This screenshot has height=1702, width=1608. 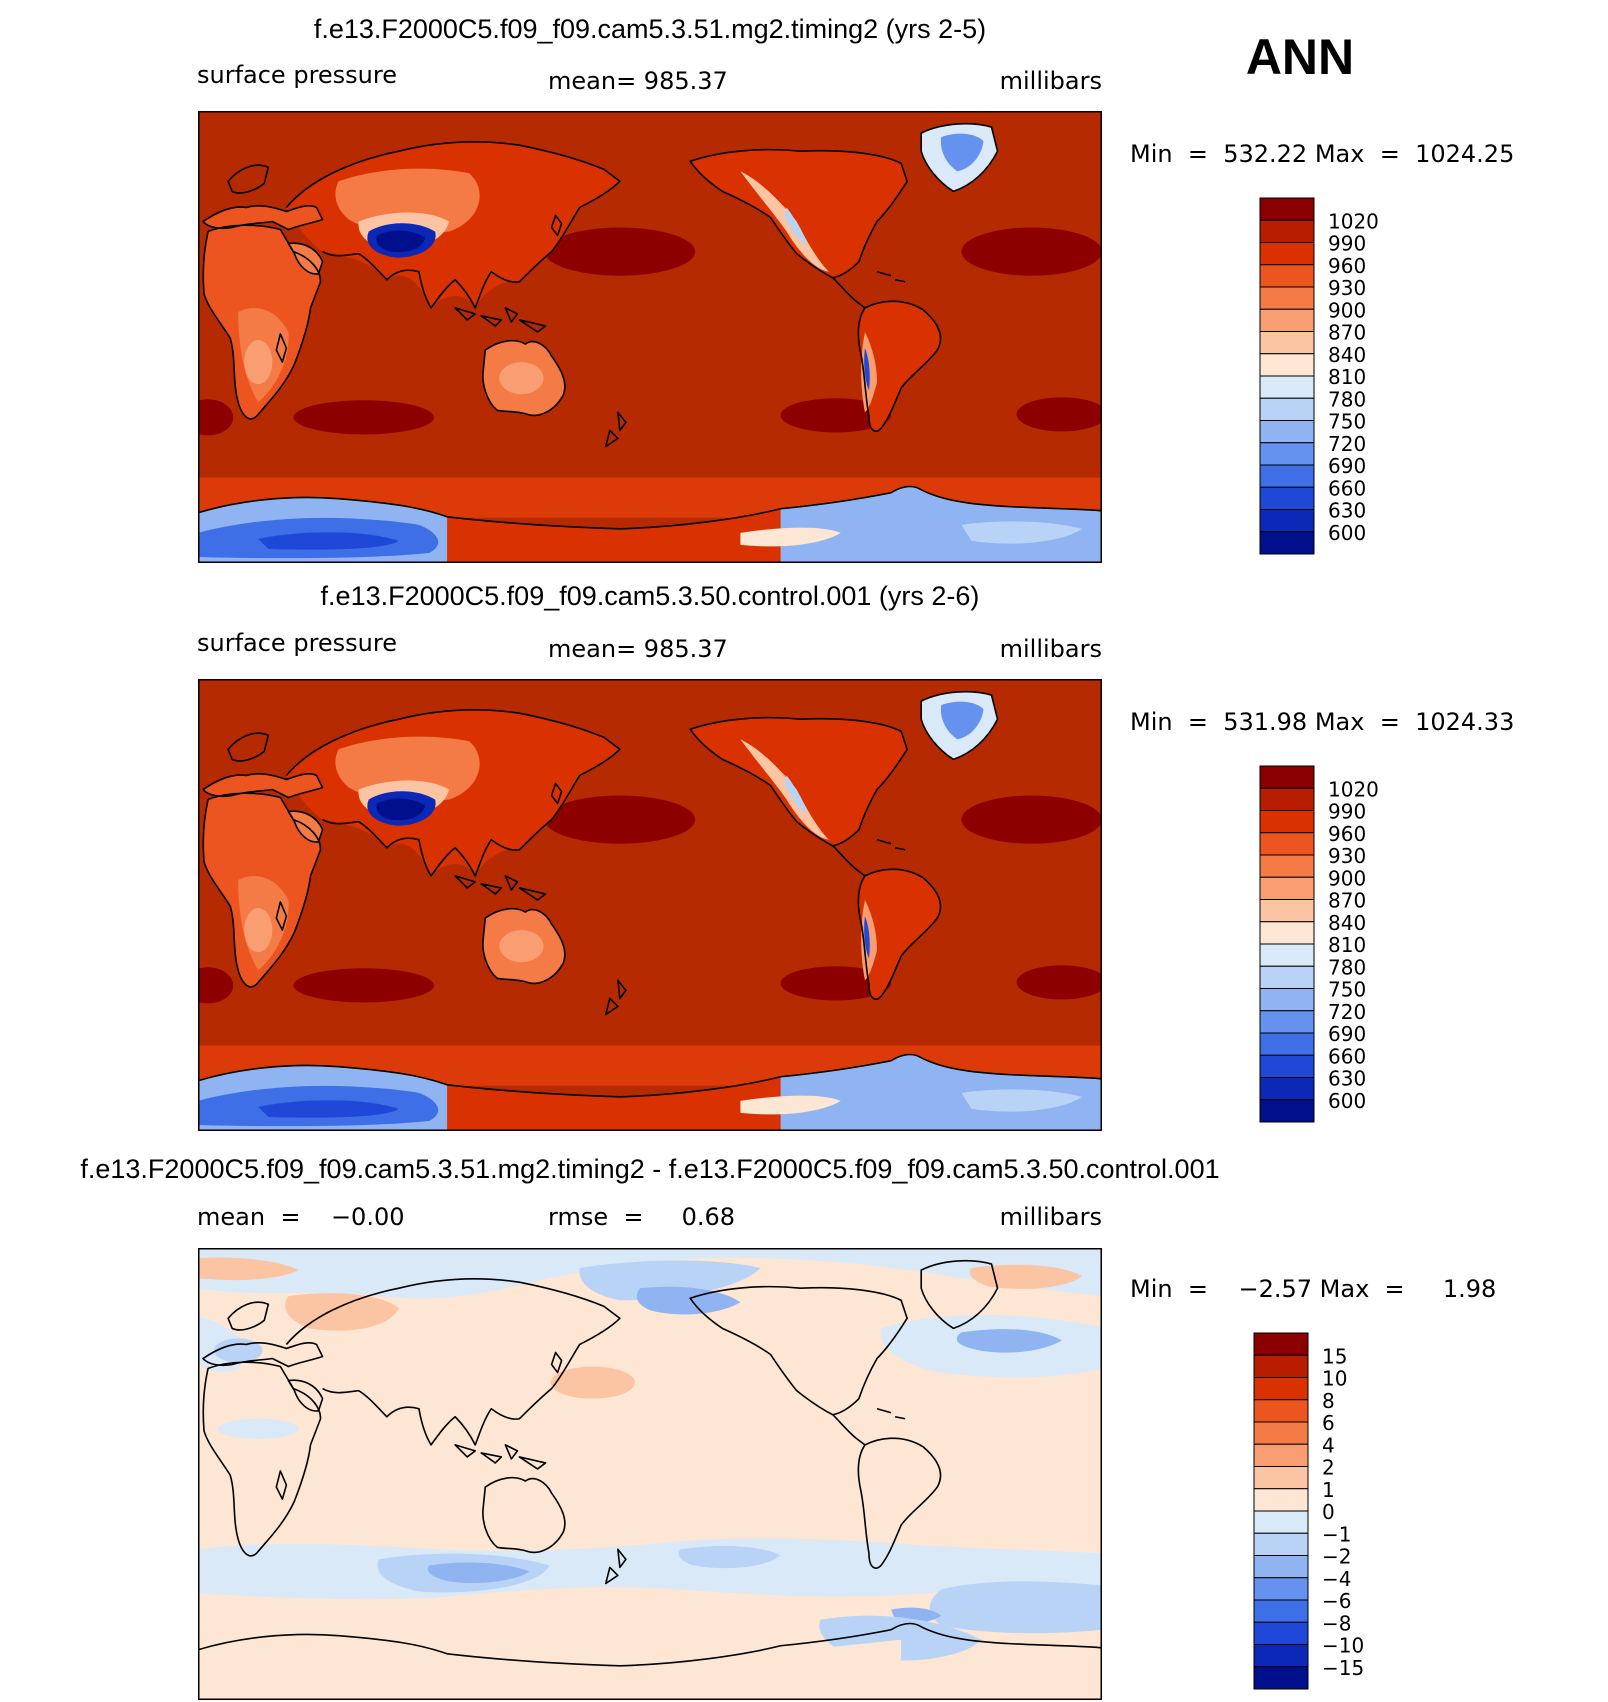 What do you see at coordinates (297, 75) in the screenshot?
I see `variable-label: surface pressure` at bounding box center [297, 75].